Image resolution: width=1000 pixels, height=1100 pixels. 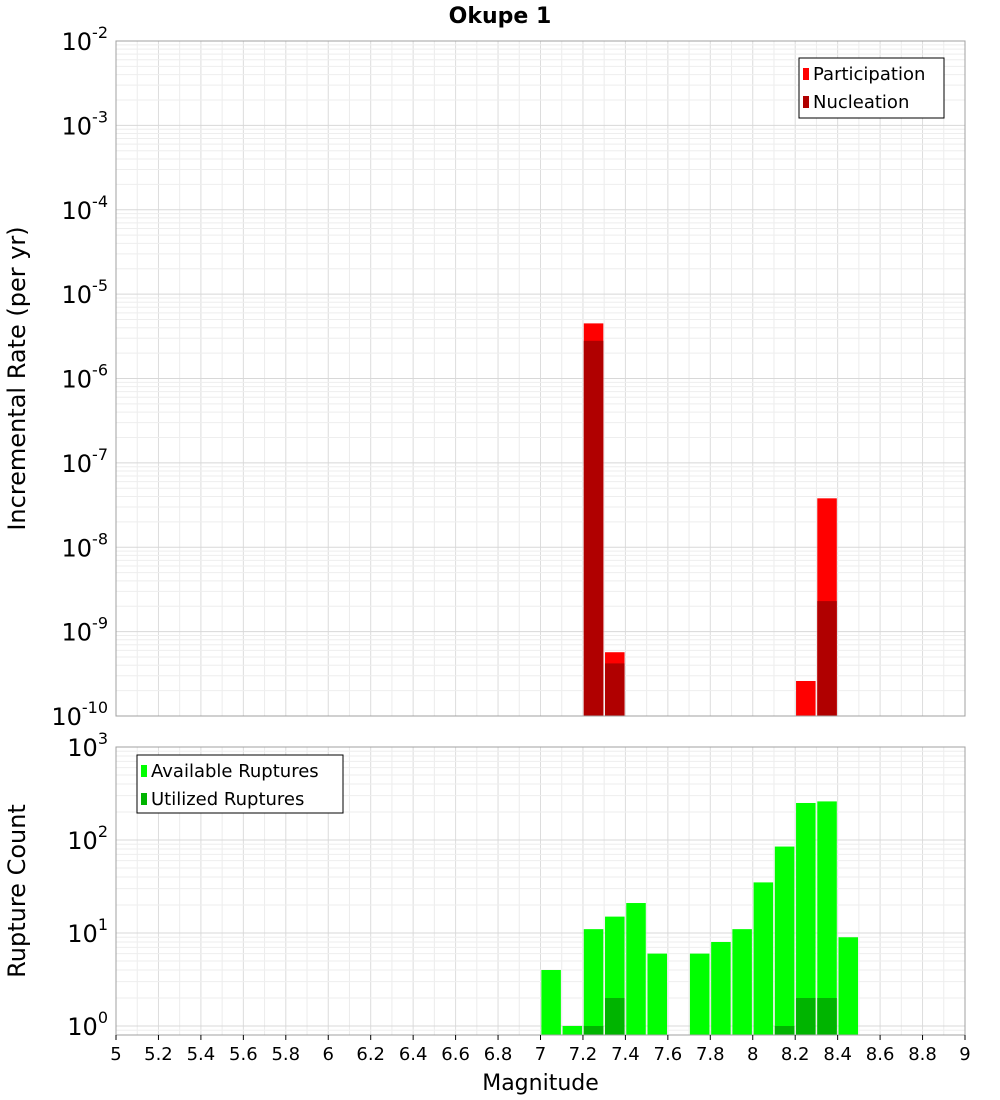 What do you see at coordinates (103, 738) in the screenshot?
I see `y-tick-exponent: 3` at bounding box center [103, 738].